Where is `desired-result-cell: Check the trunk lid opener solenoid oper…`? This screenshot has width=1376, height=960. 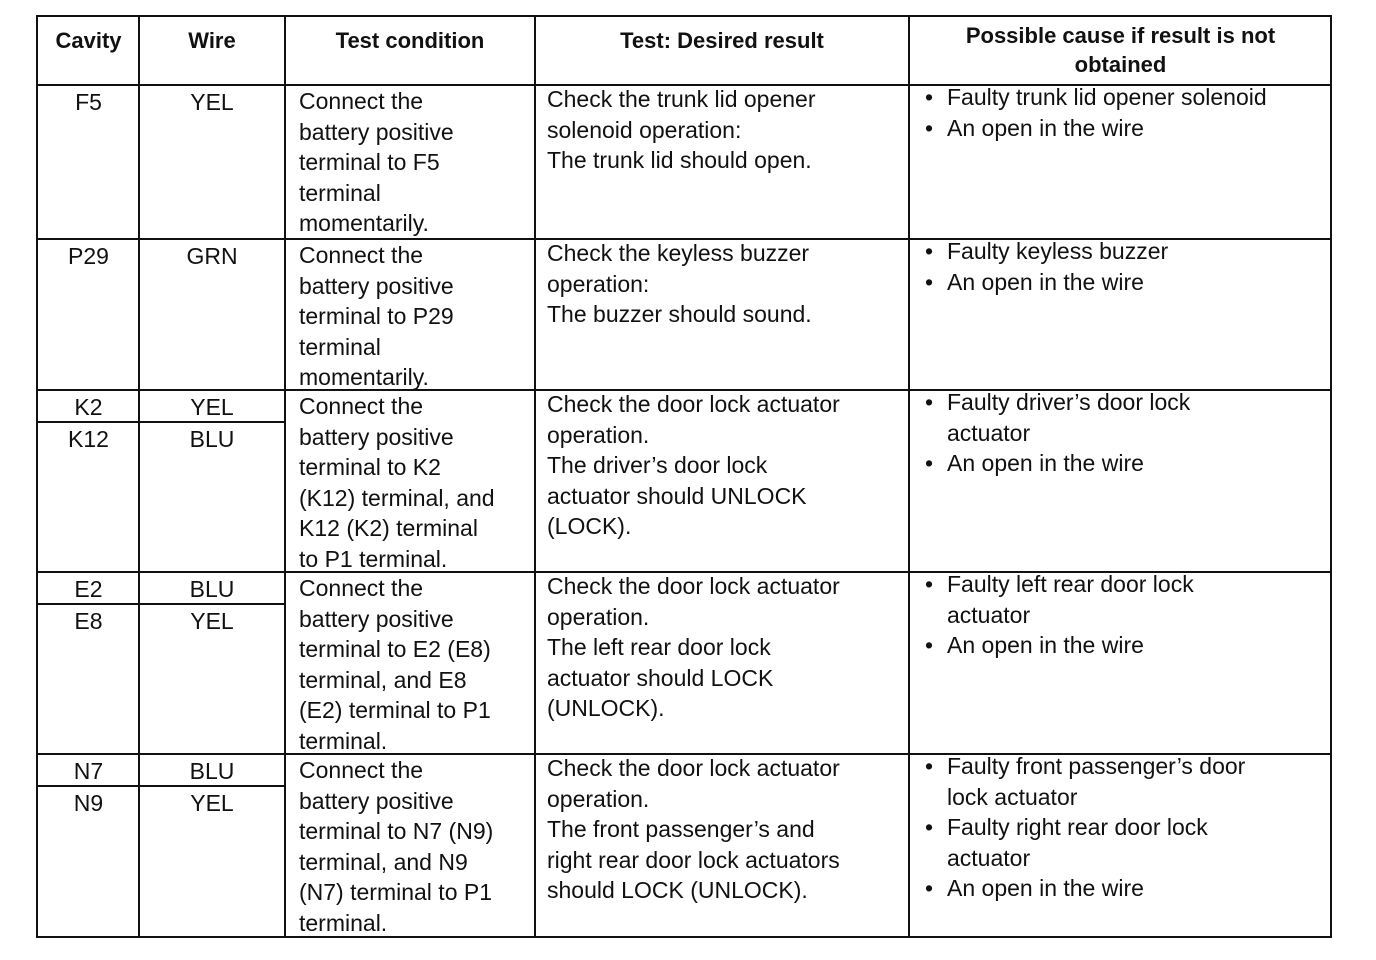 desired-result-cell: Check the trunk lid opener solenoid oper… is located at coordinates (681, 129).